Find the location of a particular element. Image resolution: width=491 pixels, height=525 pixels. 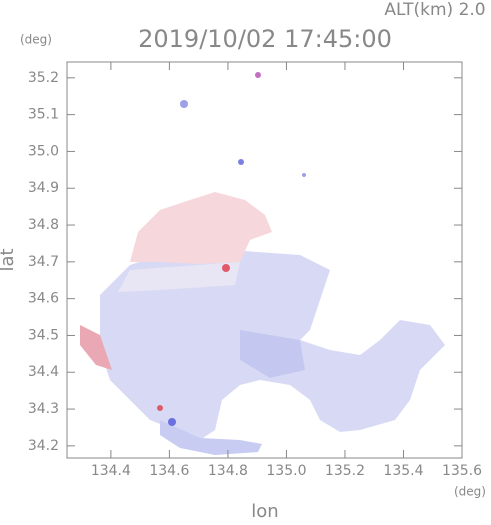

y-tick-label: 34.5 is located at coordinates (43, 335).